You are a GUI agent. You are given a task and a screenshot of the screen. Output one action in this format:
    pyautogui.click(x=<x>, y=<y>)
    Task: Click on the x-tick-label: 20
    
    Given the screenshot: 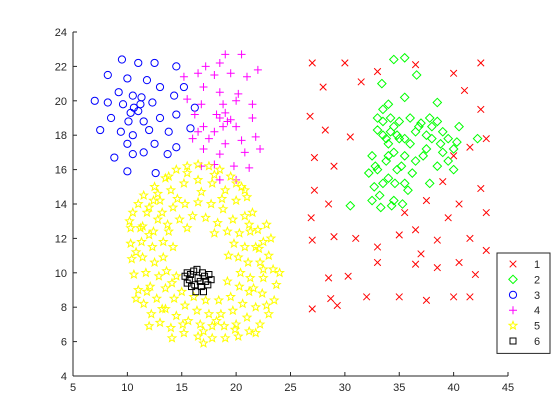 What is the action you would take?
    pyautogui.click(x=236, y=388)
    